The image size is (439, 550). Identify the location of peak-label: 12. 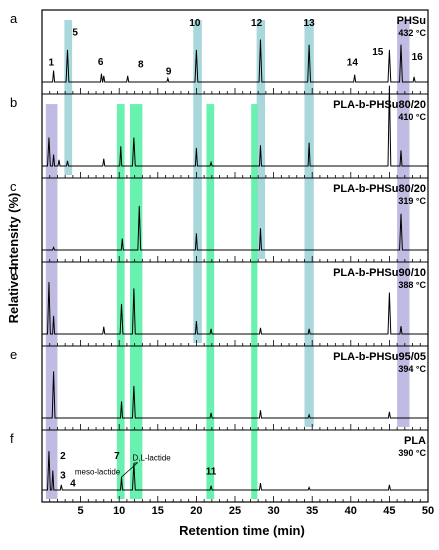
(257, 23).